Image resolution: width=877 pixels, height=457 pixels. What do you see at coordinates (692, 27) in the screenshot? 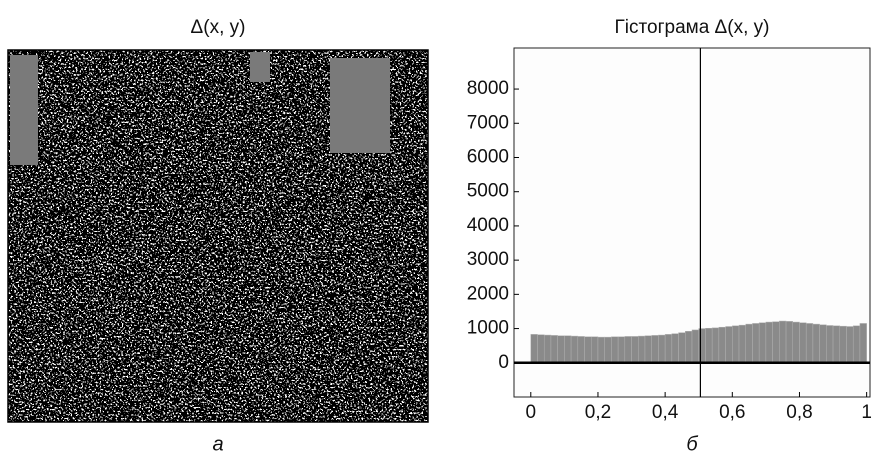
I see `histogram-title: Гістограма Δ(x, y)` at bounding box center [692, 27].